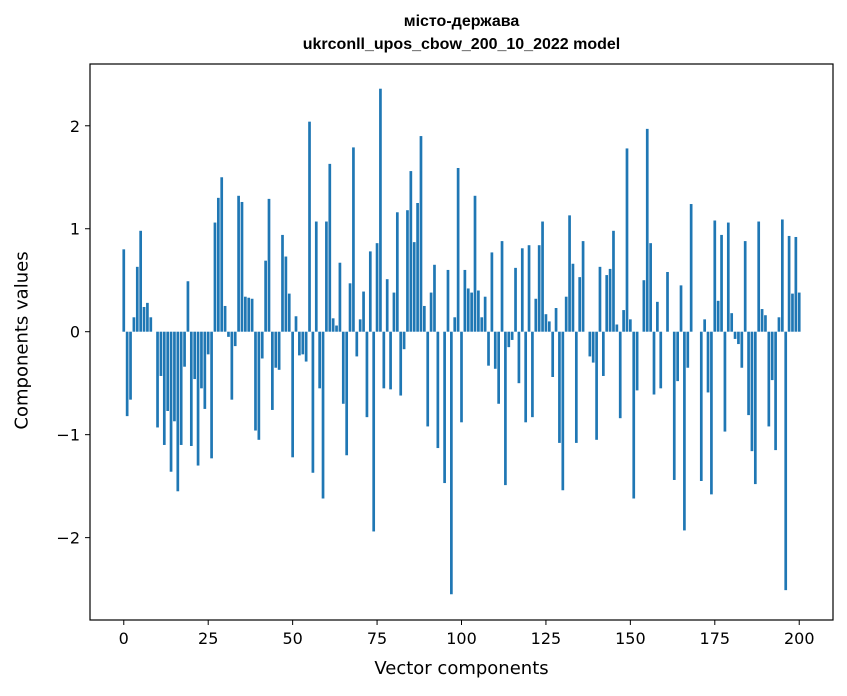 This screenshot has height=696, width=847. I want to click on x-tick-label: 125, so click(546, 638).